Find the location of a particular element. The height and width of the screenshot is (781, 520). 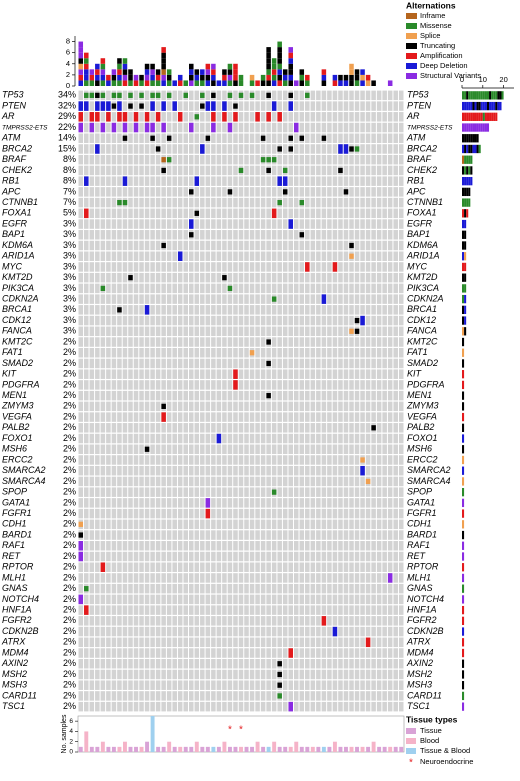

gene-percent: 3% is located at coordinates (69, 245).